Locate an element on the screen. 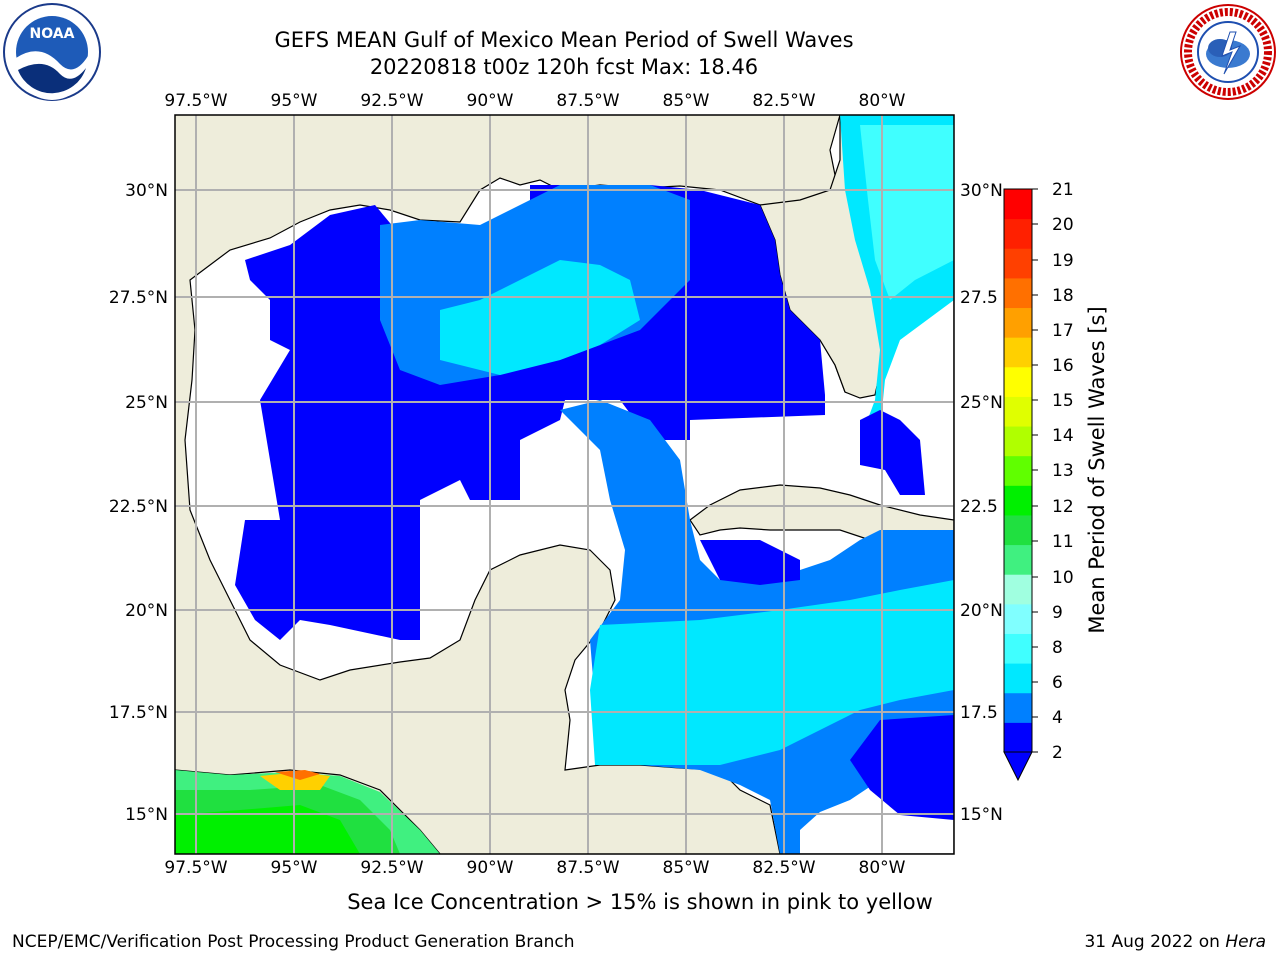  colorbar is located at coordinates (1018, 485).